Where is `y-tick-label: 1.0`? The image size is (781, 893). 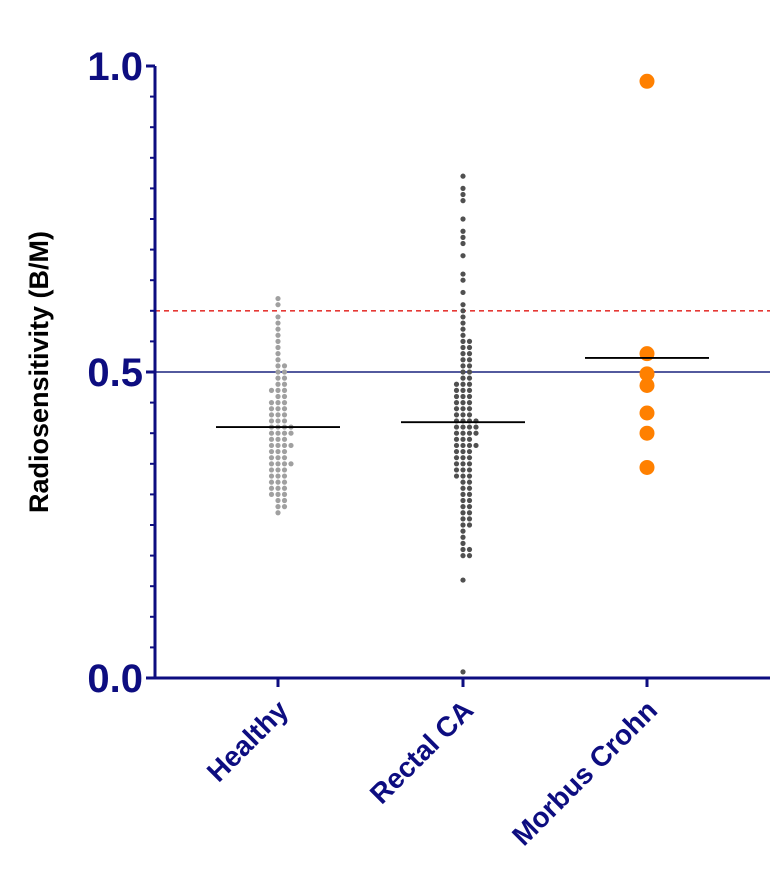
y-tick-label: 1.0 is located at coordinates (115, 67).